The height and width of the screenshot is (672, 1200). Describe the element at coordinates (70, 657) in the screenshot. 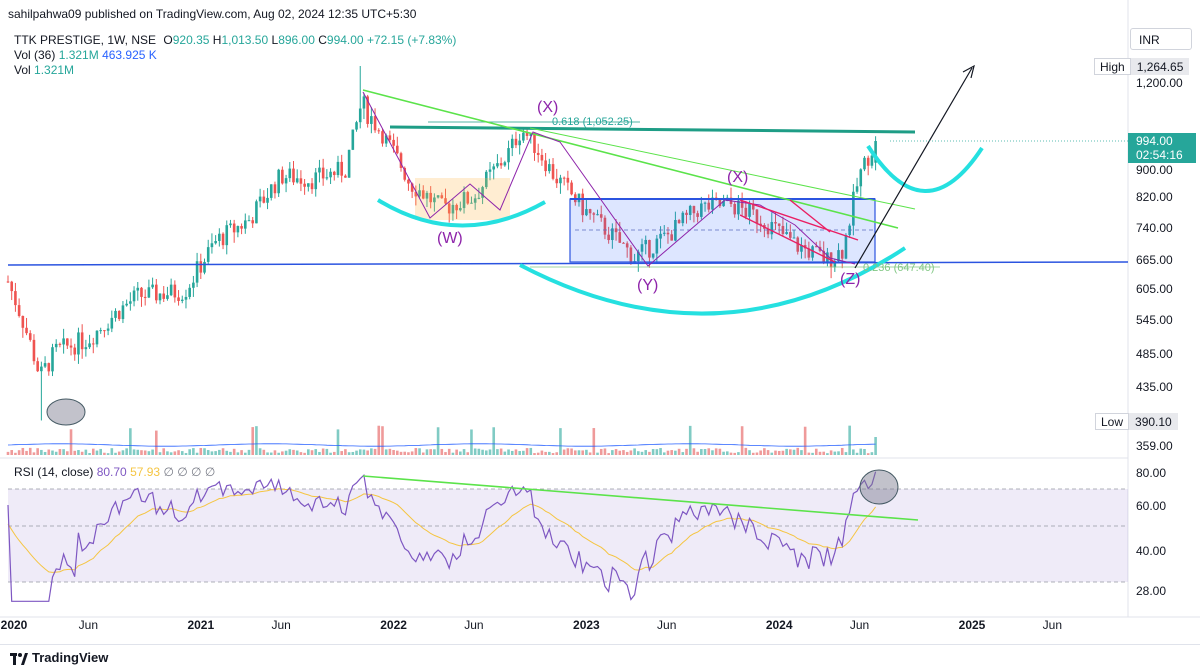

I see `footer-brand: TradingView` at that location.